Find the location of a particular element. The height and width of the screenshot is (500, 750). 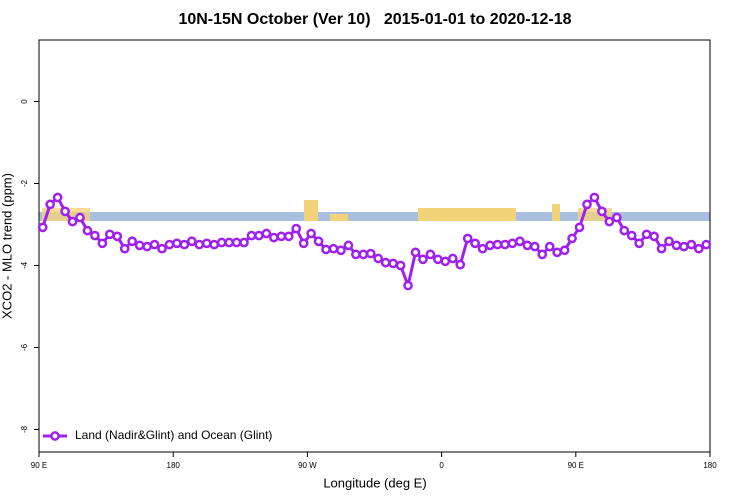

x-tick-label: 90 W is located at coordinates (307, 465).